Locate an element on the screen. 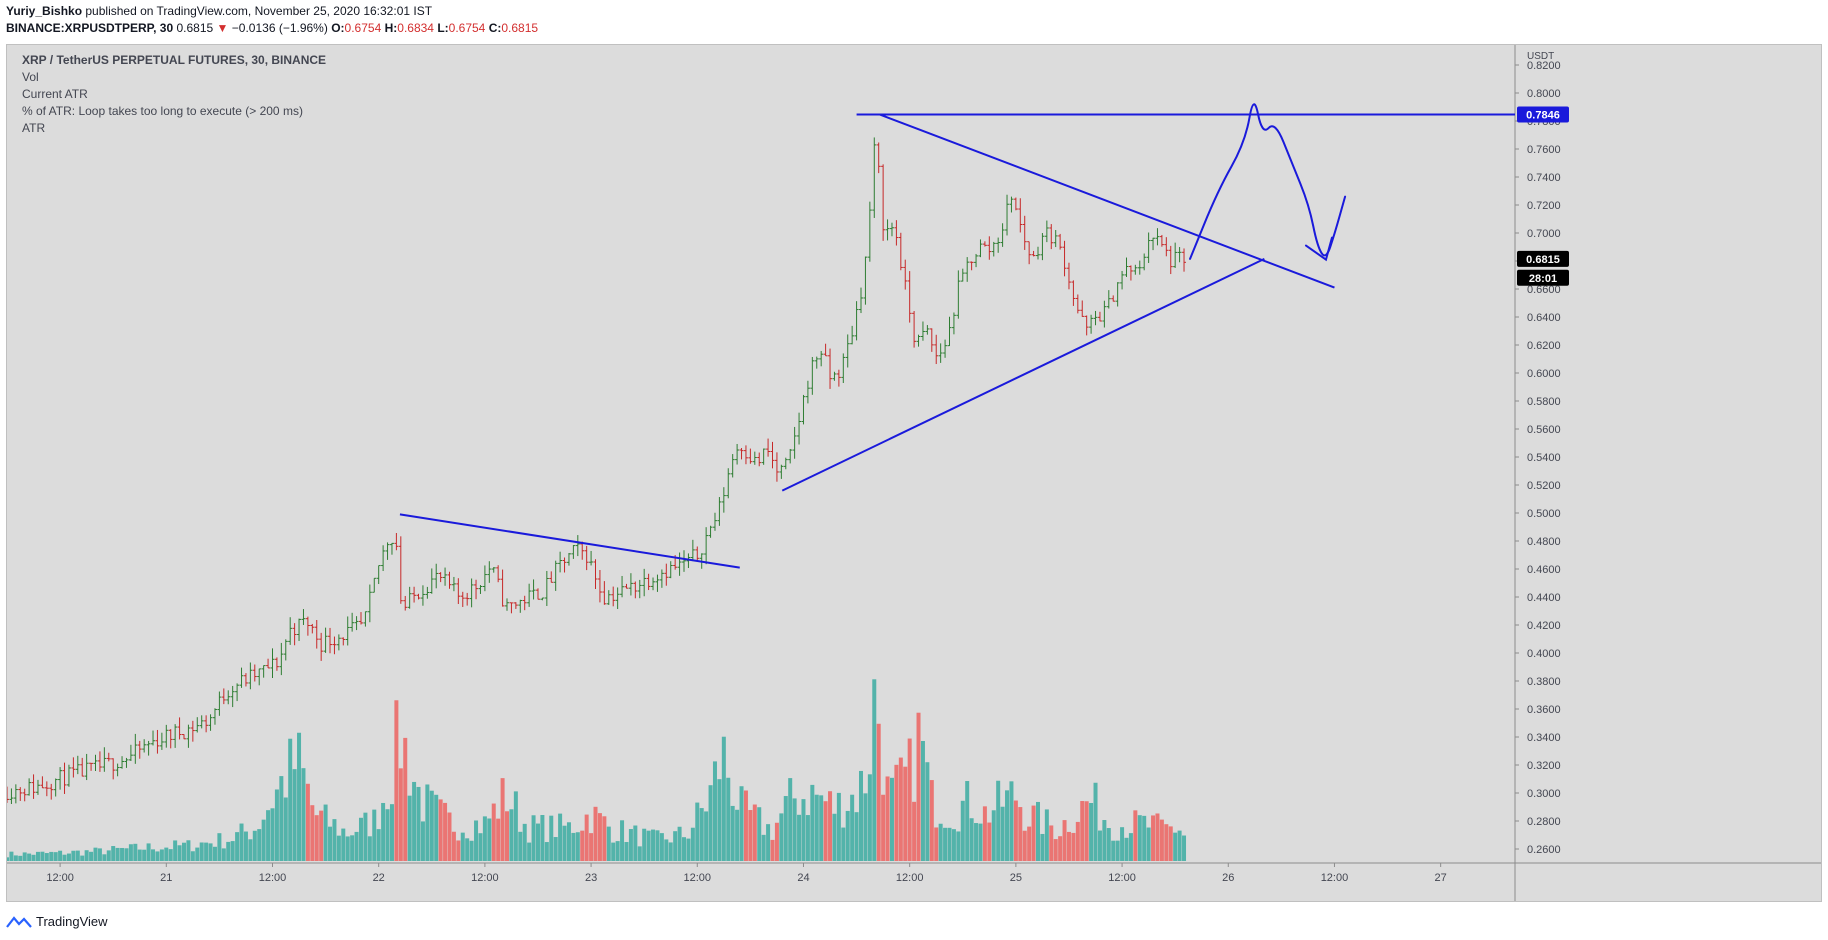 Image resolution: width=1828 pixels, height=940 pixels. open-label: O: is located at coordinates (338, 28).